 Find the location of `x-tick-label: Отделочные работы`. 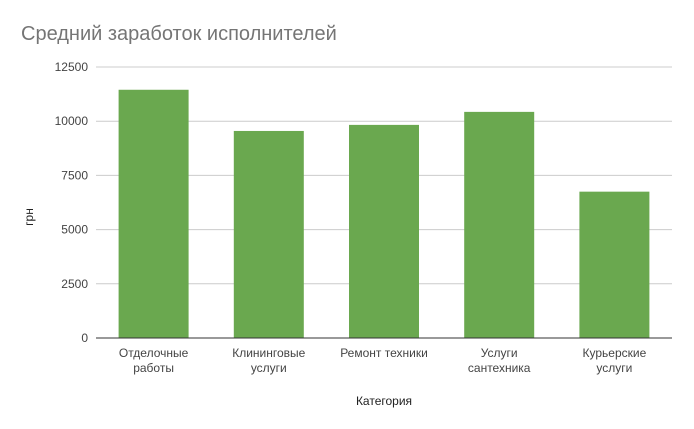

x-tick-label: Отделочные работы is located at coordinates (154, 360).